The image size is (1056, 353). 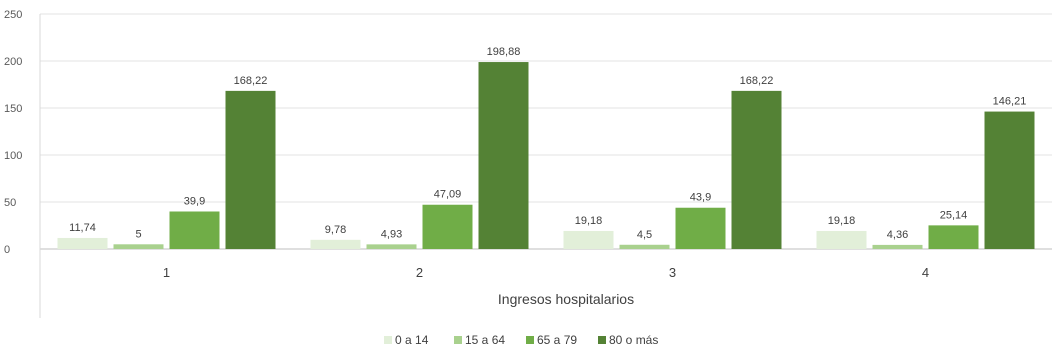 What do you see at coordinates (13, 156) in the screenshot?
I see `y-tick-label: 100` at bounding box center [13, 156].